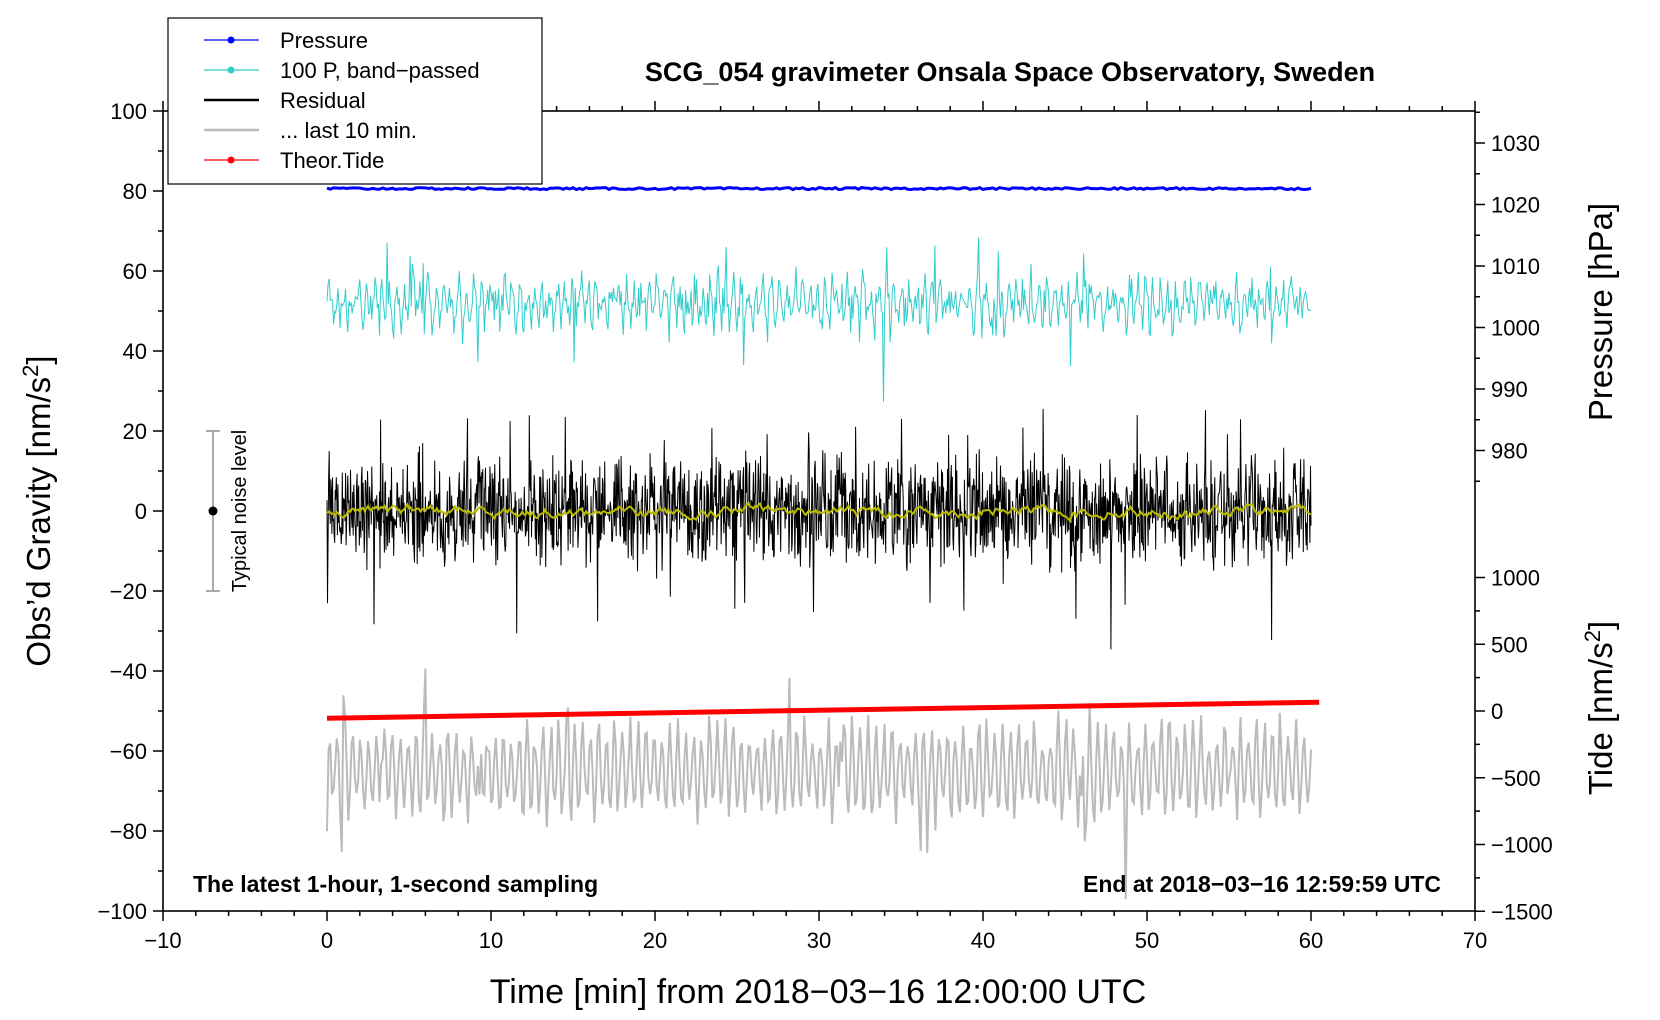 Image resolution: width=1660 pixels, height=1020 pixels. Describe the element at coordinates (323, 100) in the screenshot. I see `legend-label: Residual` at that location.